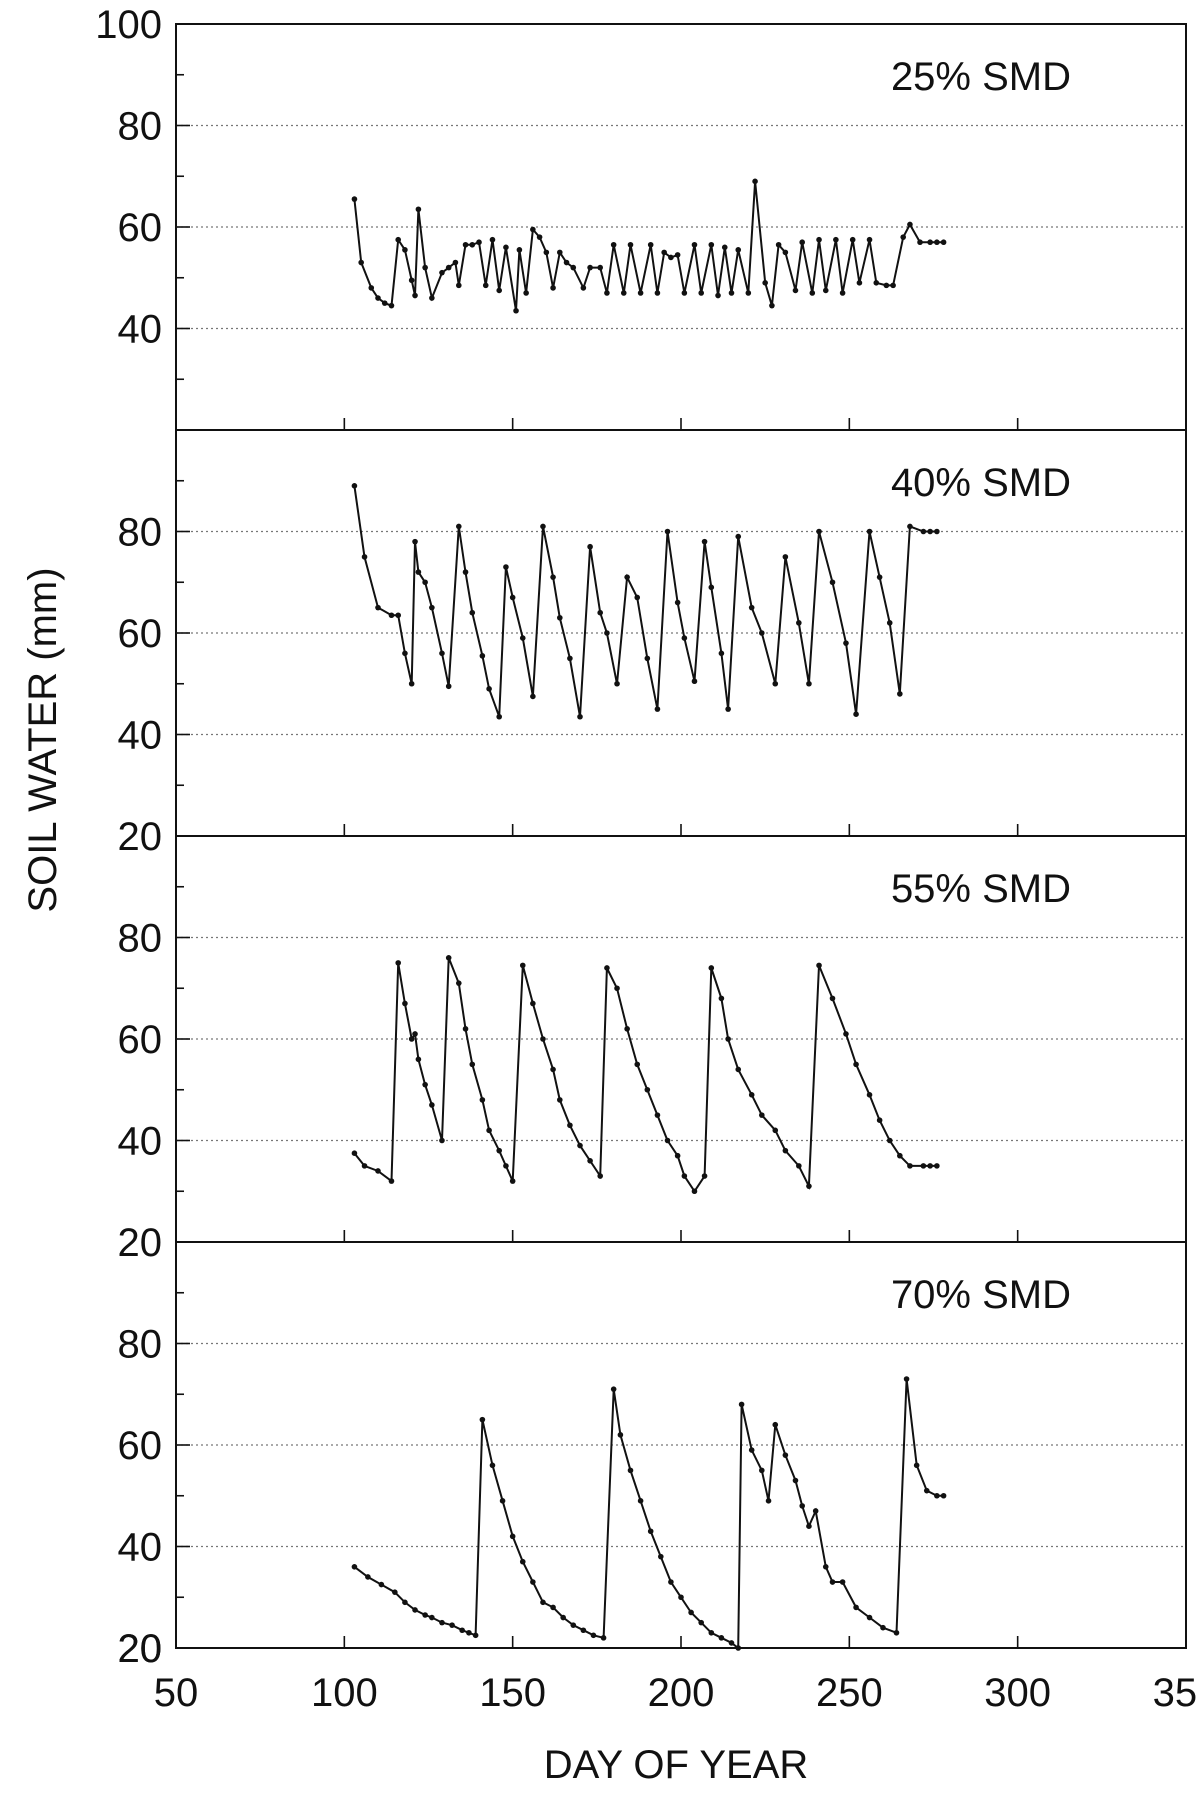 This screenshot has height=1794, width=1198. I want to click on x-tick-label: 200, so click(681, 1693).